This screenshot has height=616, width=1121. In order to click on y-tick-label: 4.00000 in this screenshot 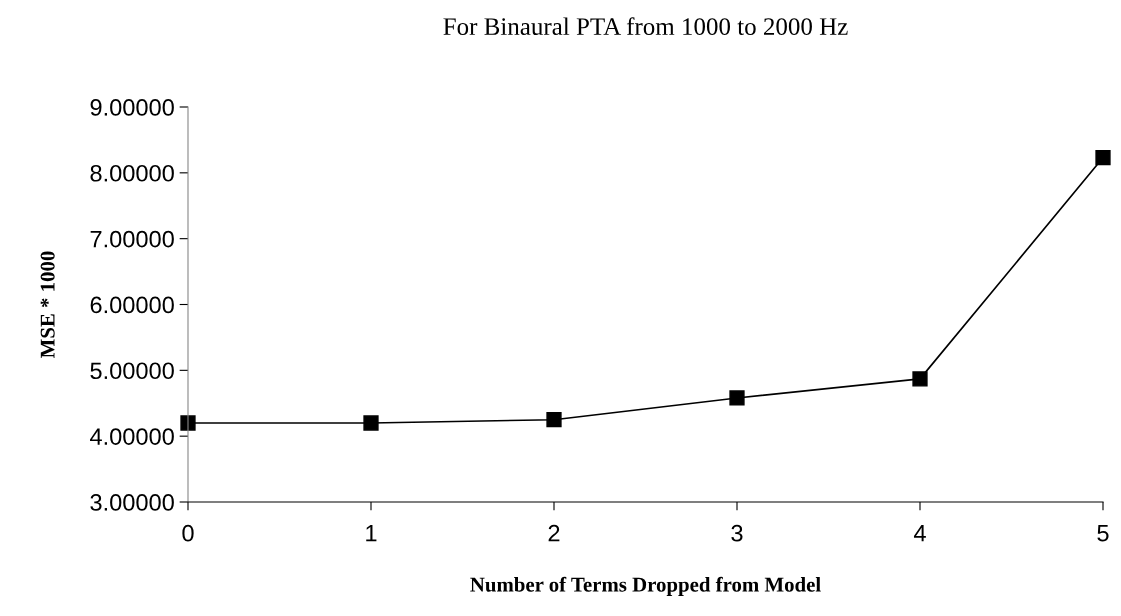, I will do `click(132, 436)`.